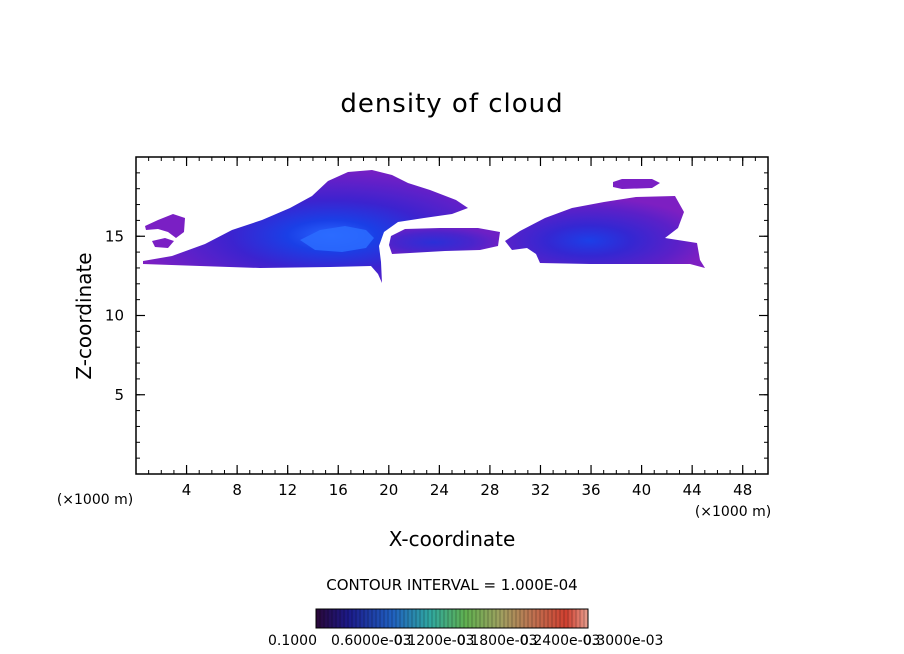 The image size is (904, 654). I want to click on contour-interval-text: CONTOUR INTERVAL = 1.000E-04, so click(451, 585).